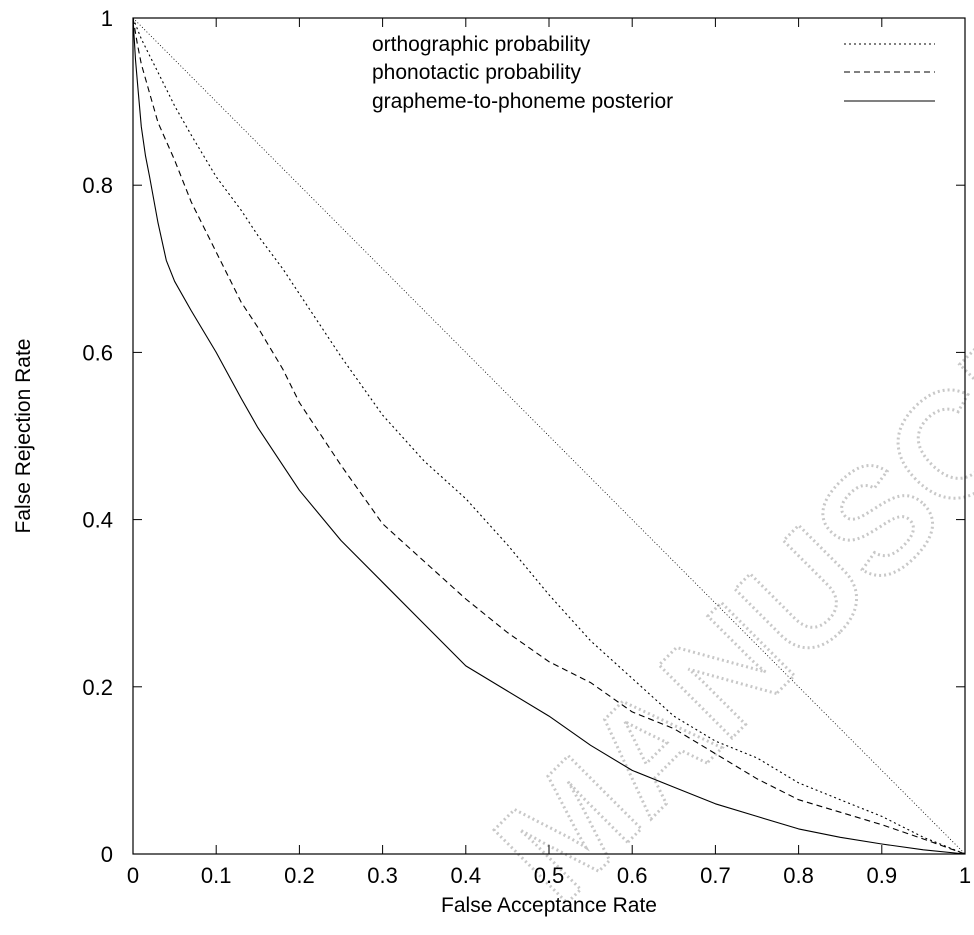 This screenshot has height=935, width=974. I want to click on x-tick-label: 1, so click(965, 875).